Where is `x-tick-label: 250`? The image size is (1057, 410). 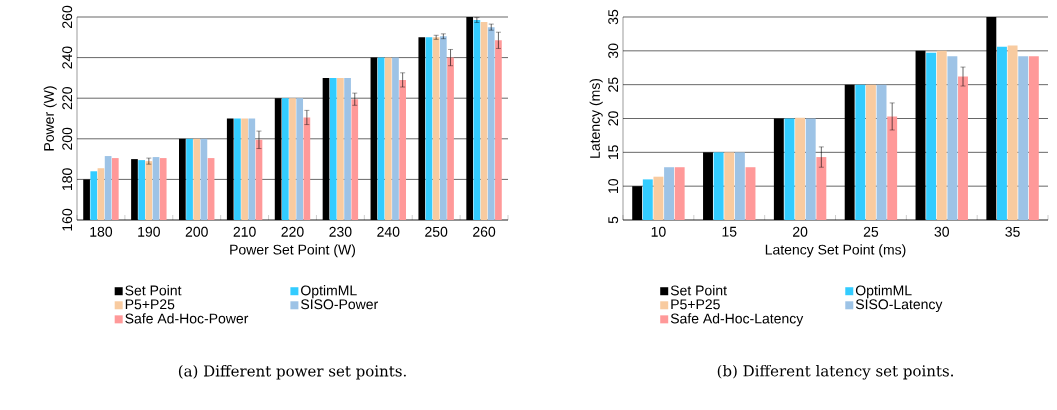 x-tick-label: 250 is located at coordinates (436, 231).